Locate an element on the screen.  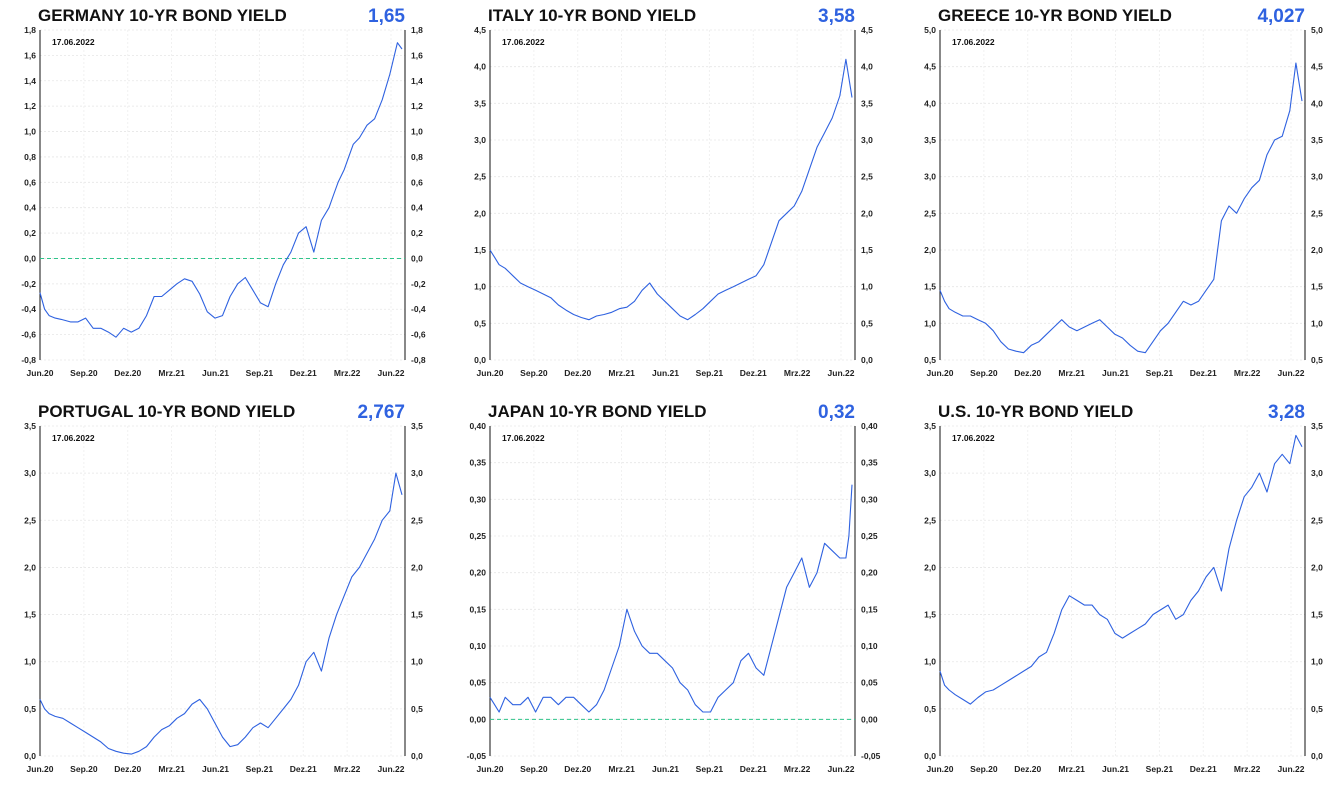
y-tick-label-left: 0,6 is located at coordinates (30, 182).